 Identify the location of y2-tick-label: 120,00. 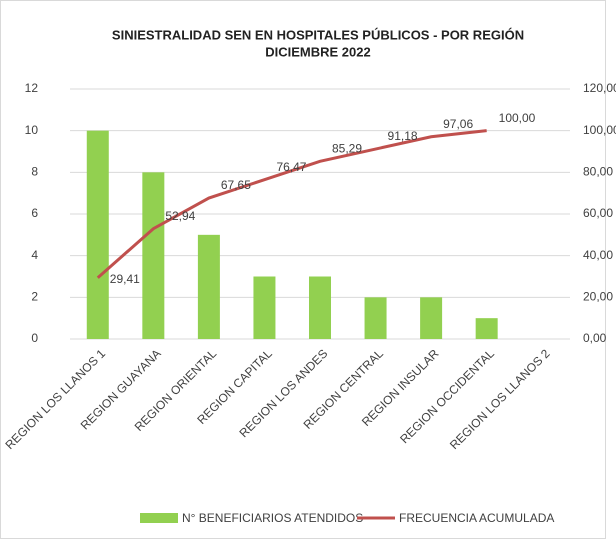
(599, 88).